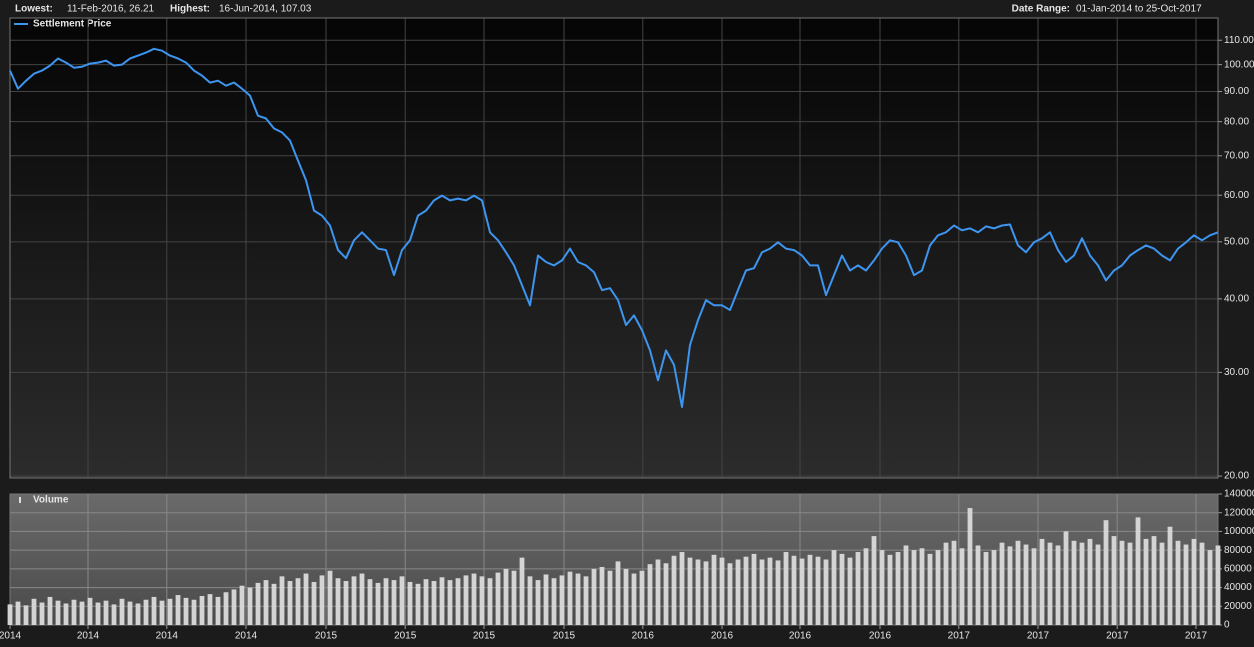 The image size is (1254, 647). I want to click on lowest-value: 11-Feb-2016, 26.21, so click(111, 9).